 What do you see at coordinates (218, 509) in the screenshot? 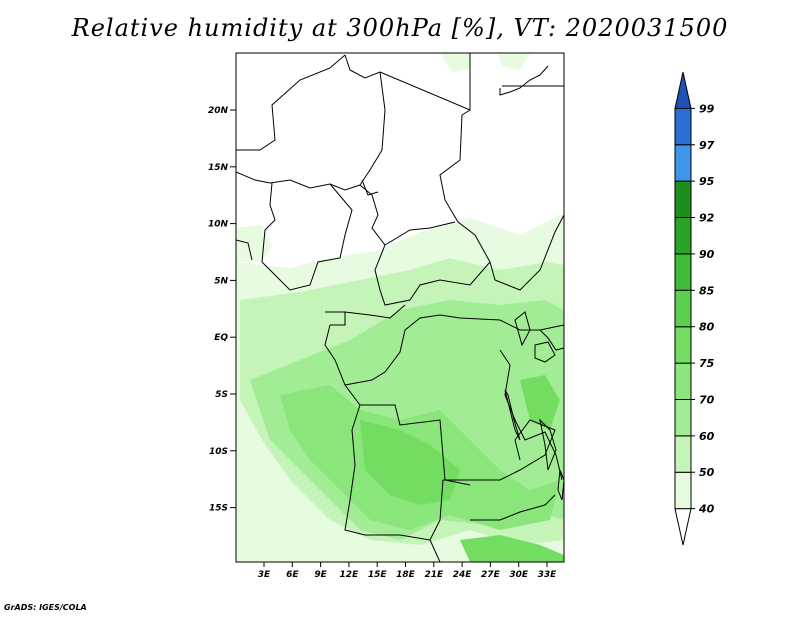
I see `lat-tick-label: 15S` at bounding box center [218, 509].